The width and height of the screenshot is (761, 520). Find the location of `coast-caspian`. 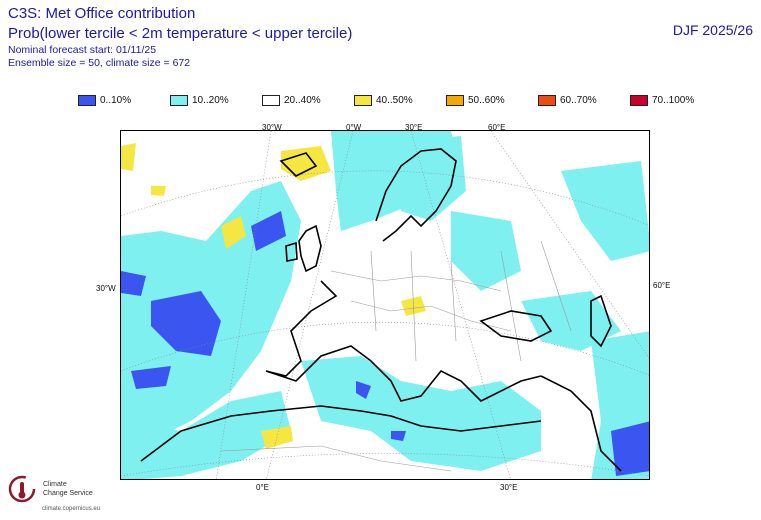

coast-caspian is located at coordinates (601, 321).